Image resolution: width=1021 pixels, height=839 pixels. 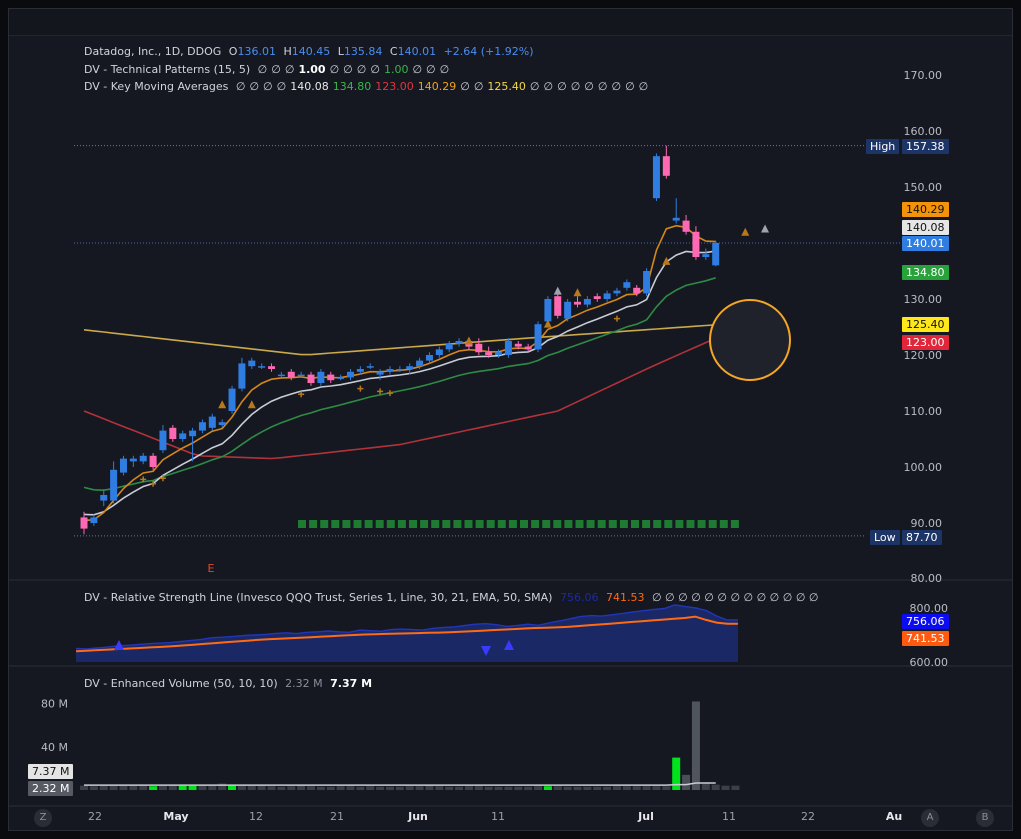 What do you see at coordinates (352, 86) in the screenshot?
I see `kma-value: 134.80` at bounding box center [352, 86].